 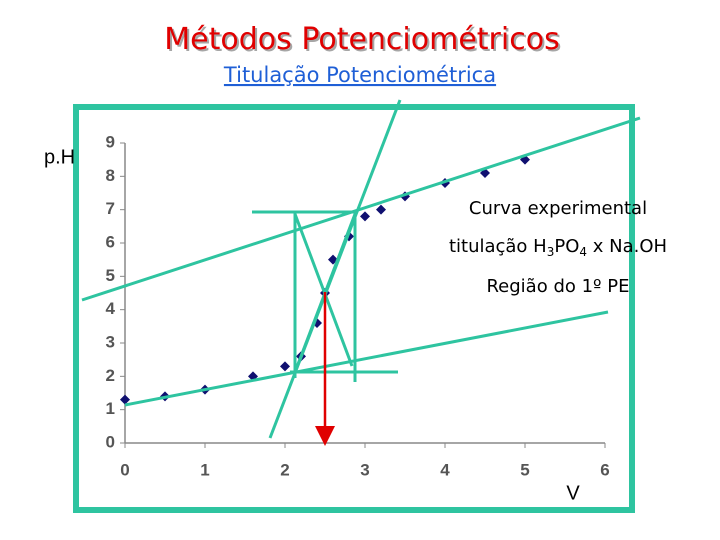 I want to click on title-shadow: Métodos Potenciométricos, so click(x=363, y=41).